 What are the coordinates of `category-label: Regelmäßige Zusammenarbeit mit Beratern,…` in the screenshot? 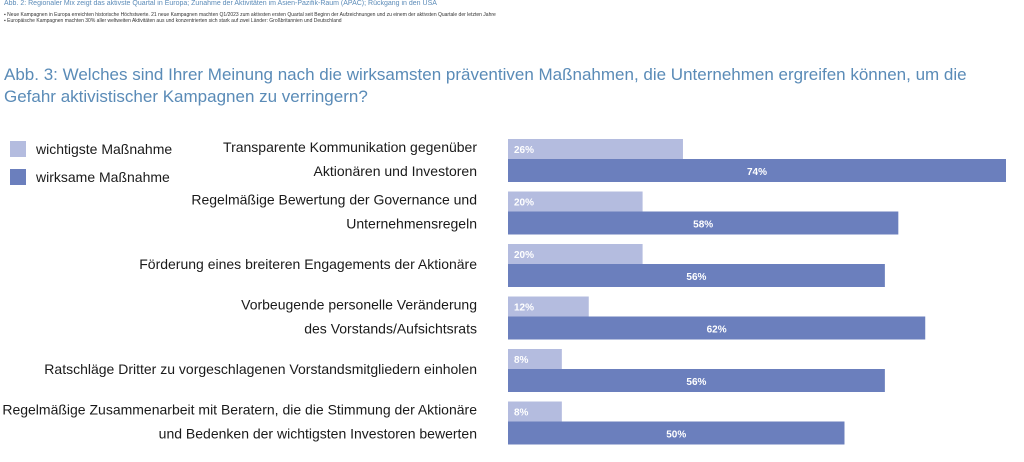 It's located at (239, 410).